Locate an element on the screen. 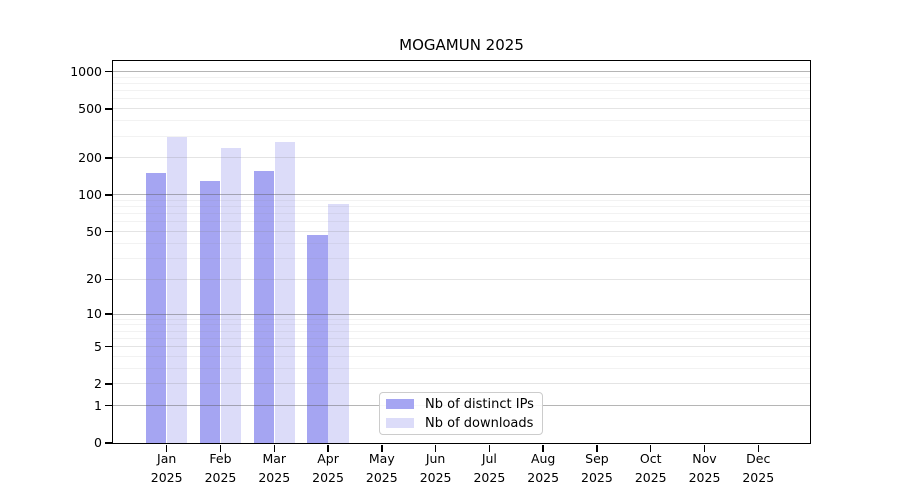  x-tick-label: May 2025 is located at coordinates (382, 468).